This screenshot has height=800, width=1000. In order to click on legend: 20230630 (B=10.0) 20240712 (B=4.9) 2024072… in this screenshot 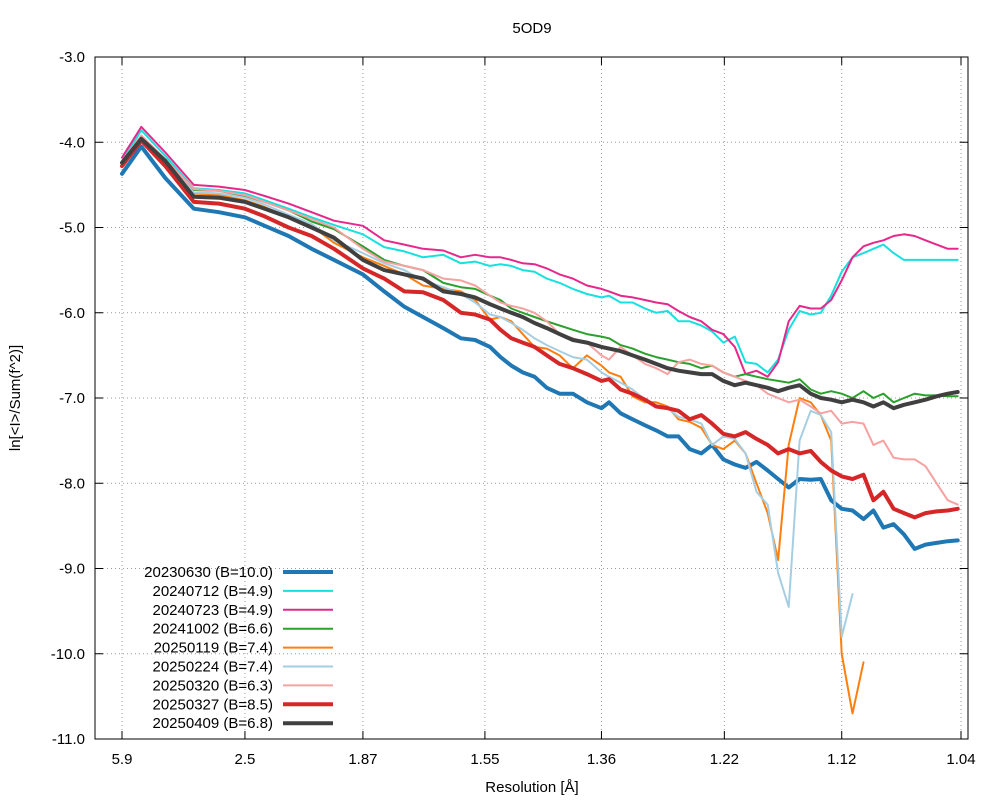, I will do `click(238, 648)`.